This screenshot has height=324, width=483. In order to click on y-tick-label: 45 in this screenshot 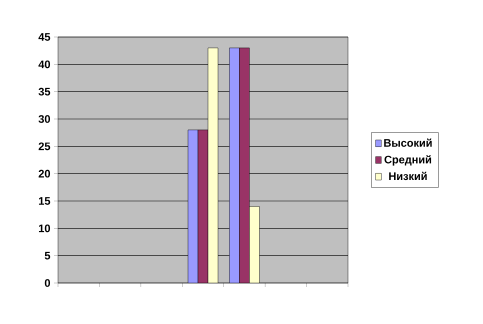, I will do `click(44, 37)`.